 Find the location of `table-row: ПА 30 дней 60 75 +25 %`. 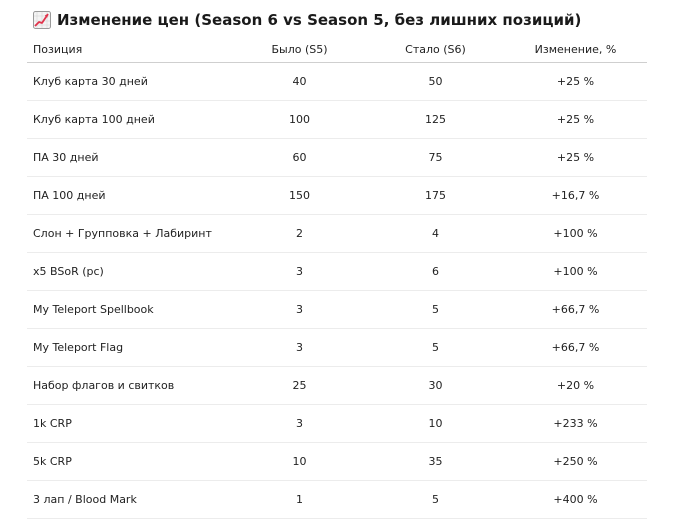

table-row: ПА 30 дней 60 75 +25 % is located at coordinates (337, 157).